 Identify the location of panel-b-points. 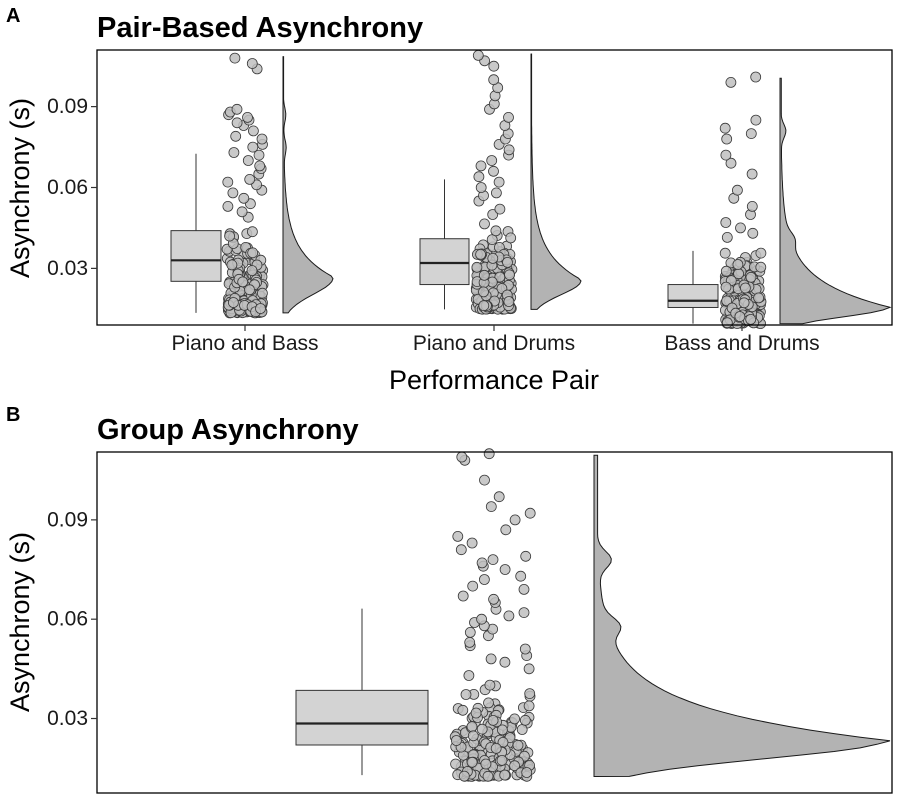
(492, 615).